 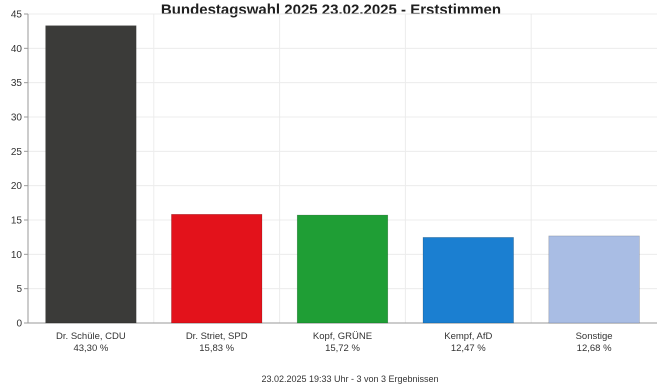 I want to click on x-percent-label: 12,47 %, so click(x=468, y=348).